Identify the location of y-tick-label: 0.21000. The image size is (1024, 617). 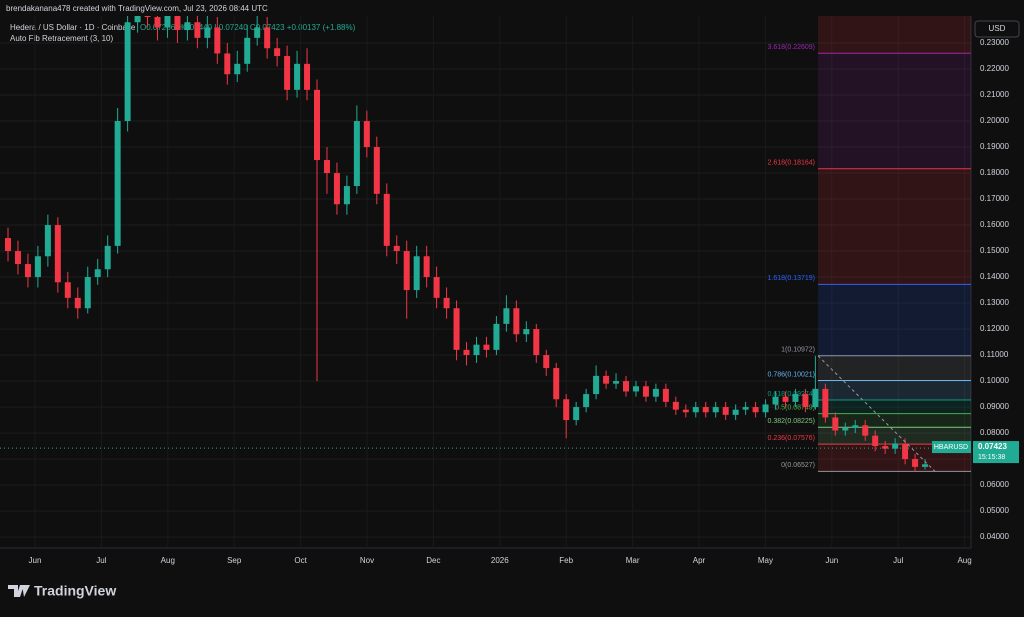
(994, 94).